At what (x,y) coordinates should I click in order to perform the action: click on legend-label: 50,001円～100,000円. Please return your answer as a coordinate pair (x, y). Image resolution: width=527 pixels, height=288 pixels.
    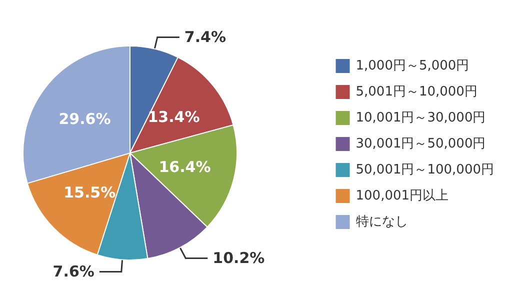
    Looking at the image, I should click on (425, 170).